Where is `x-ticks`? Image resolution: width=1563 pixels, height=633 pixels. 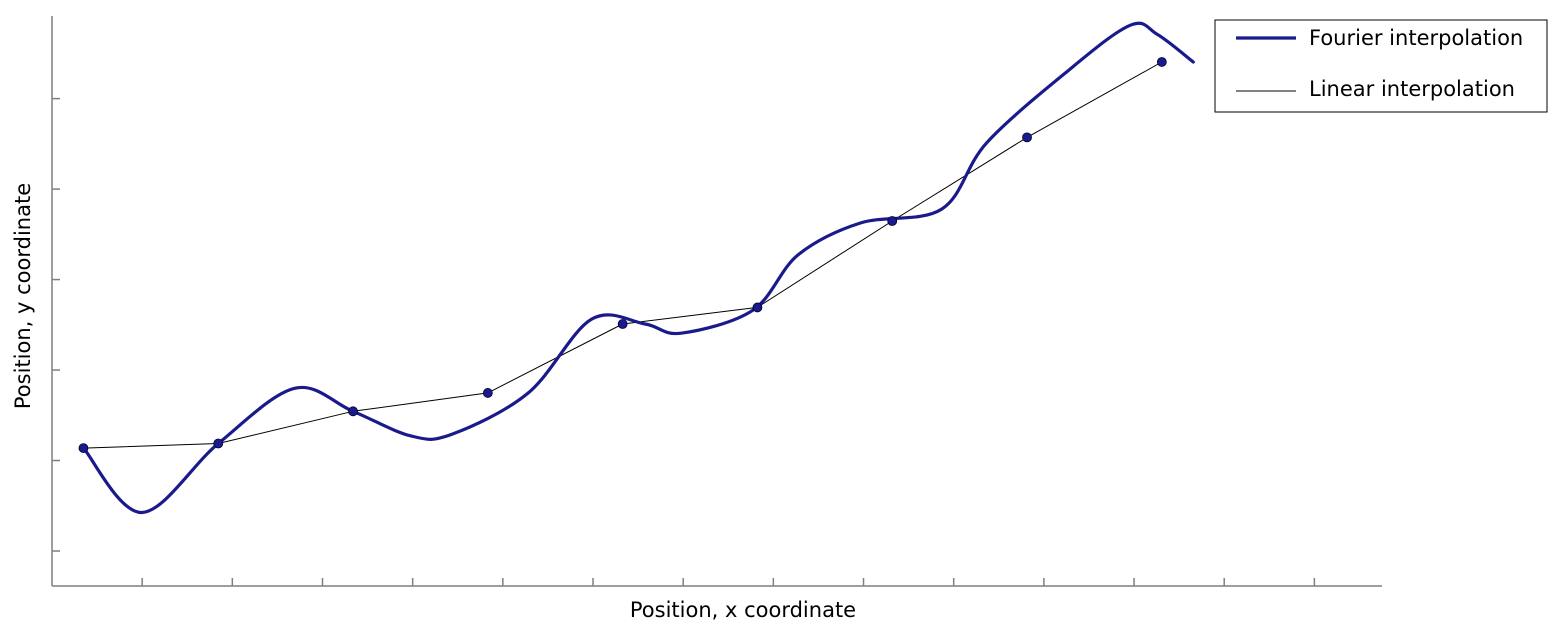 x-ticks is located at coordinates (728, 582).